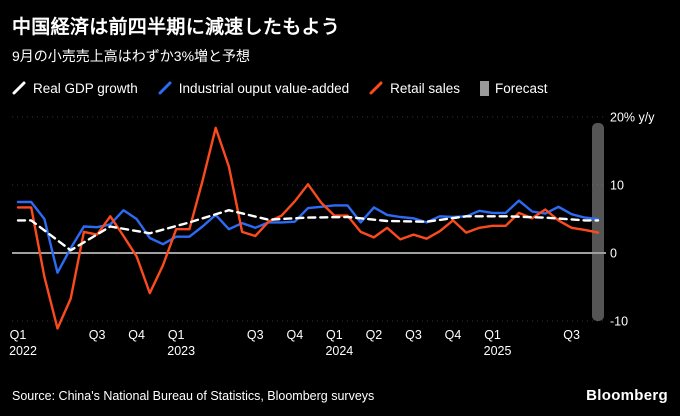  What do you see at coordinates (23, 350) in the screenshot?
I see `x-axis-year-label: 2022` at bounding box center [23, 350].